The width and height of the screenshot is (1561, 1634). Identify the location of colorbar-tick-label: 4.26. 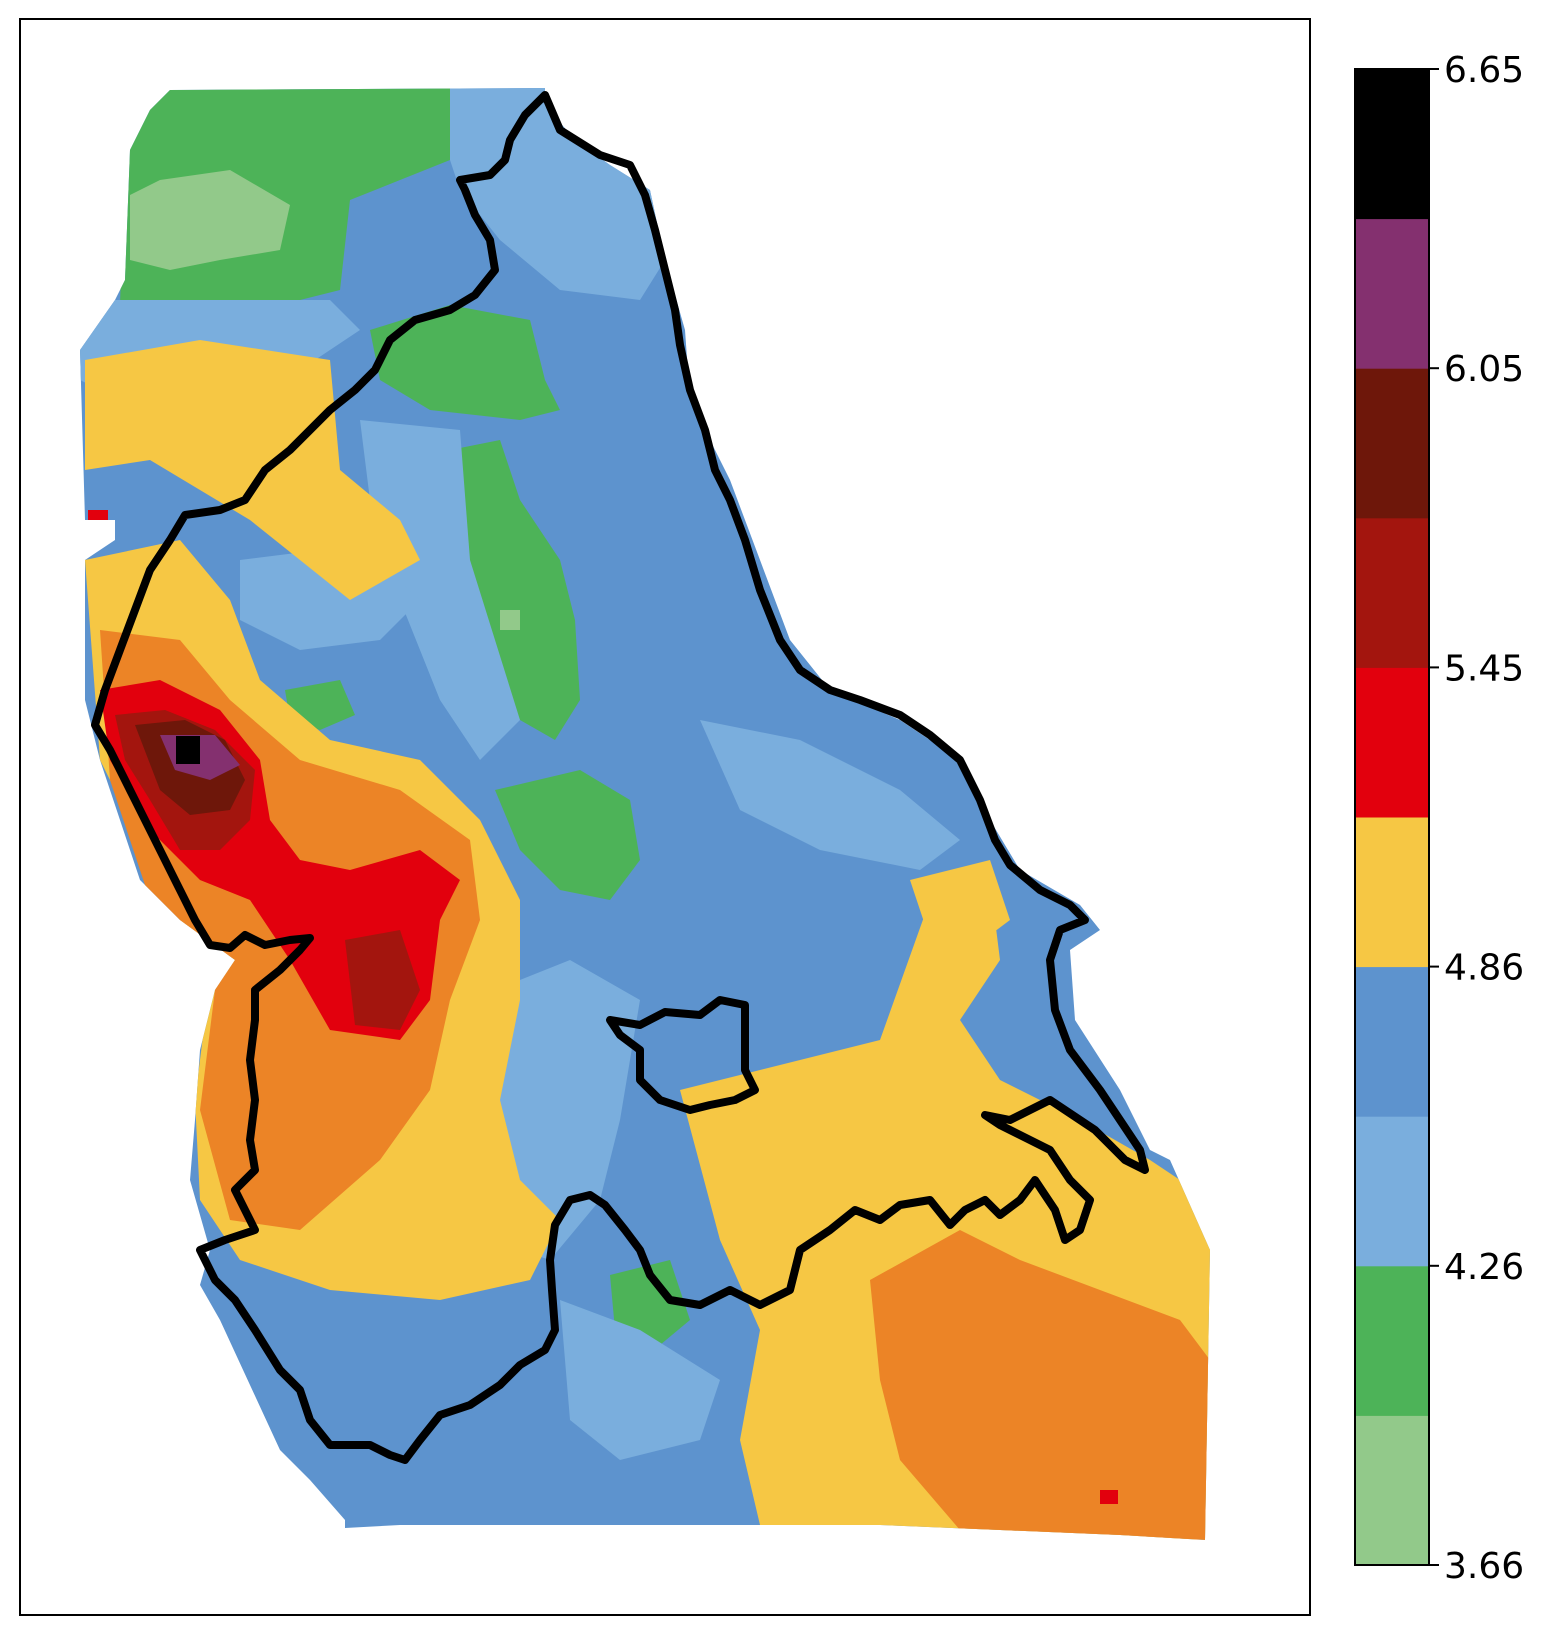
(1484, 1267).